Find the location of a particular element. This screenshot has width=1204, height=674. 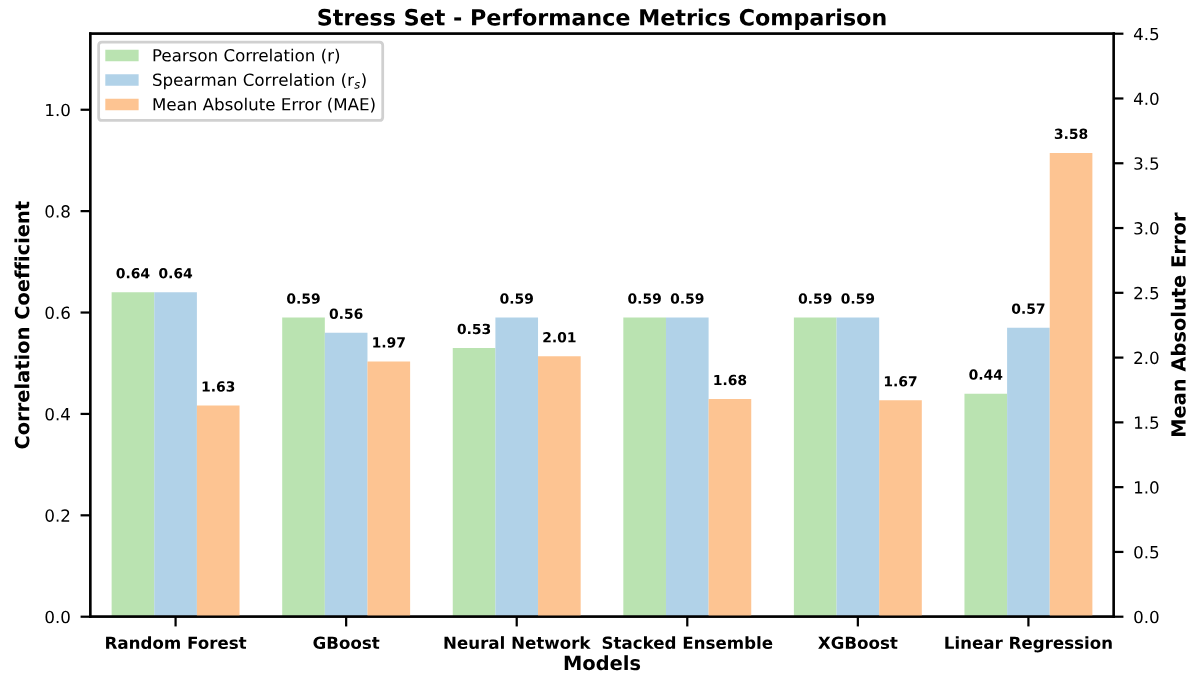

y2-tick-label: 1.0 is located at coordinates (1146, 487).